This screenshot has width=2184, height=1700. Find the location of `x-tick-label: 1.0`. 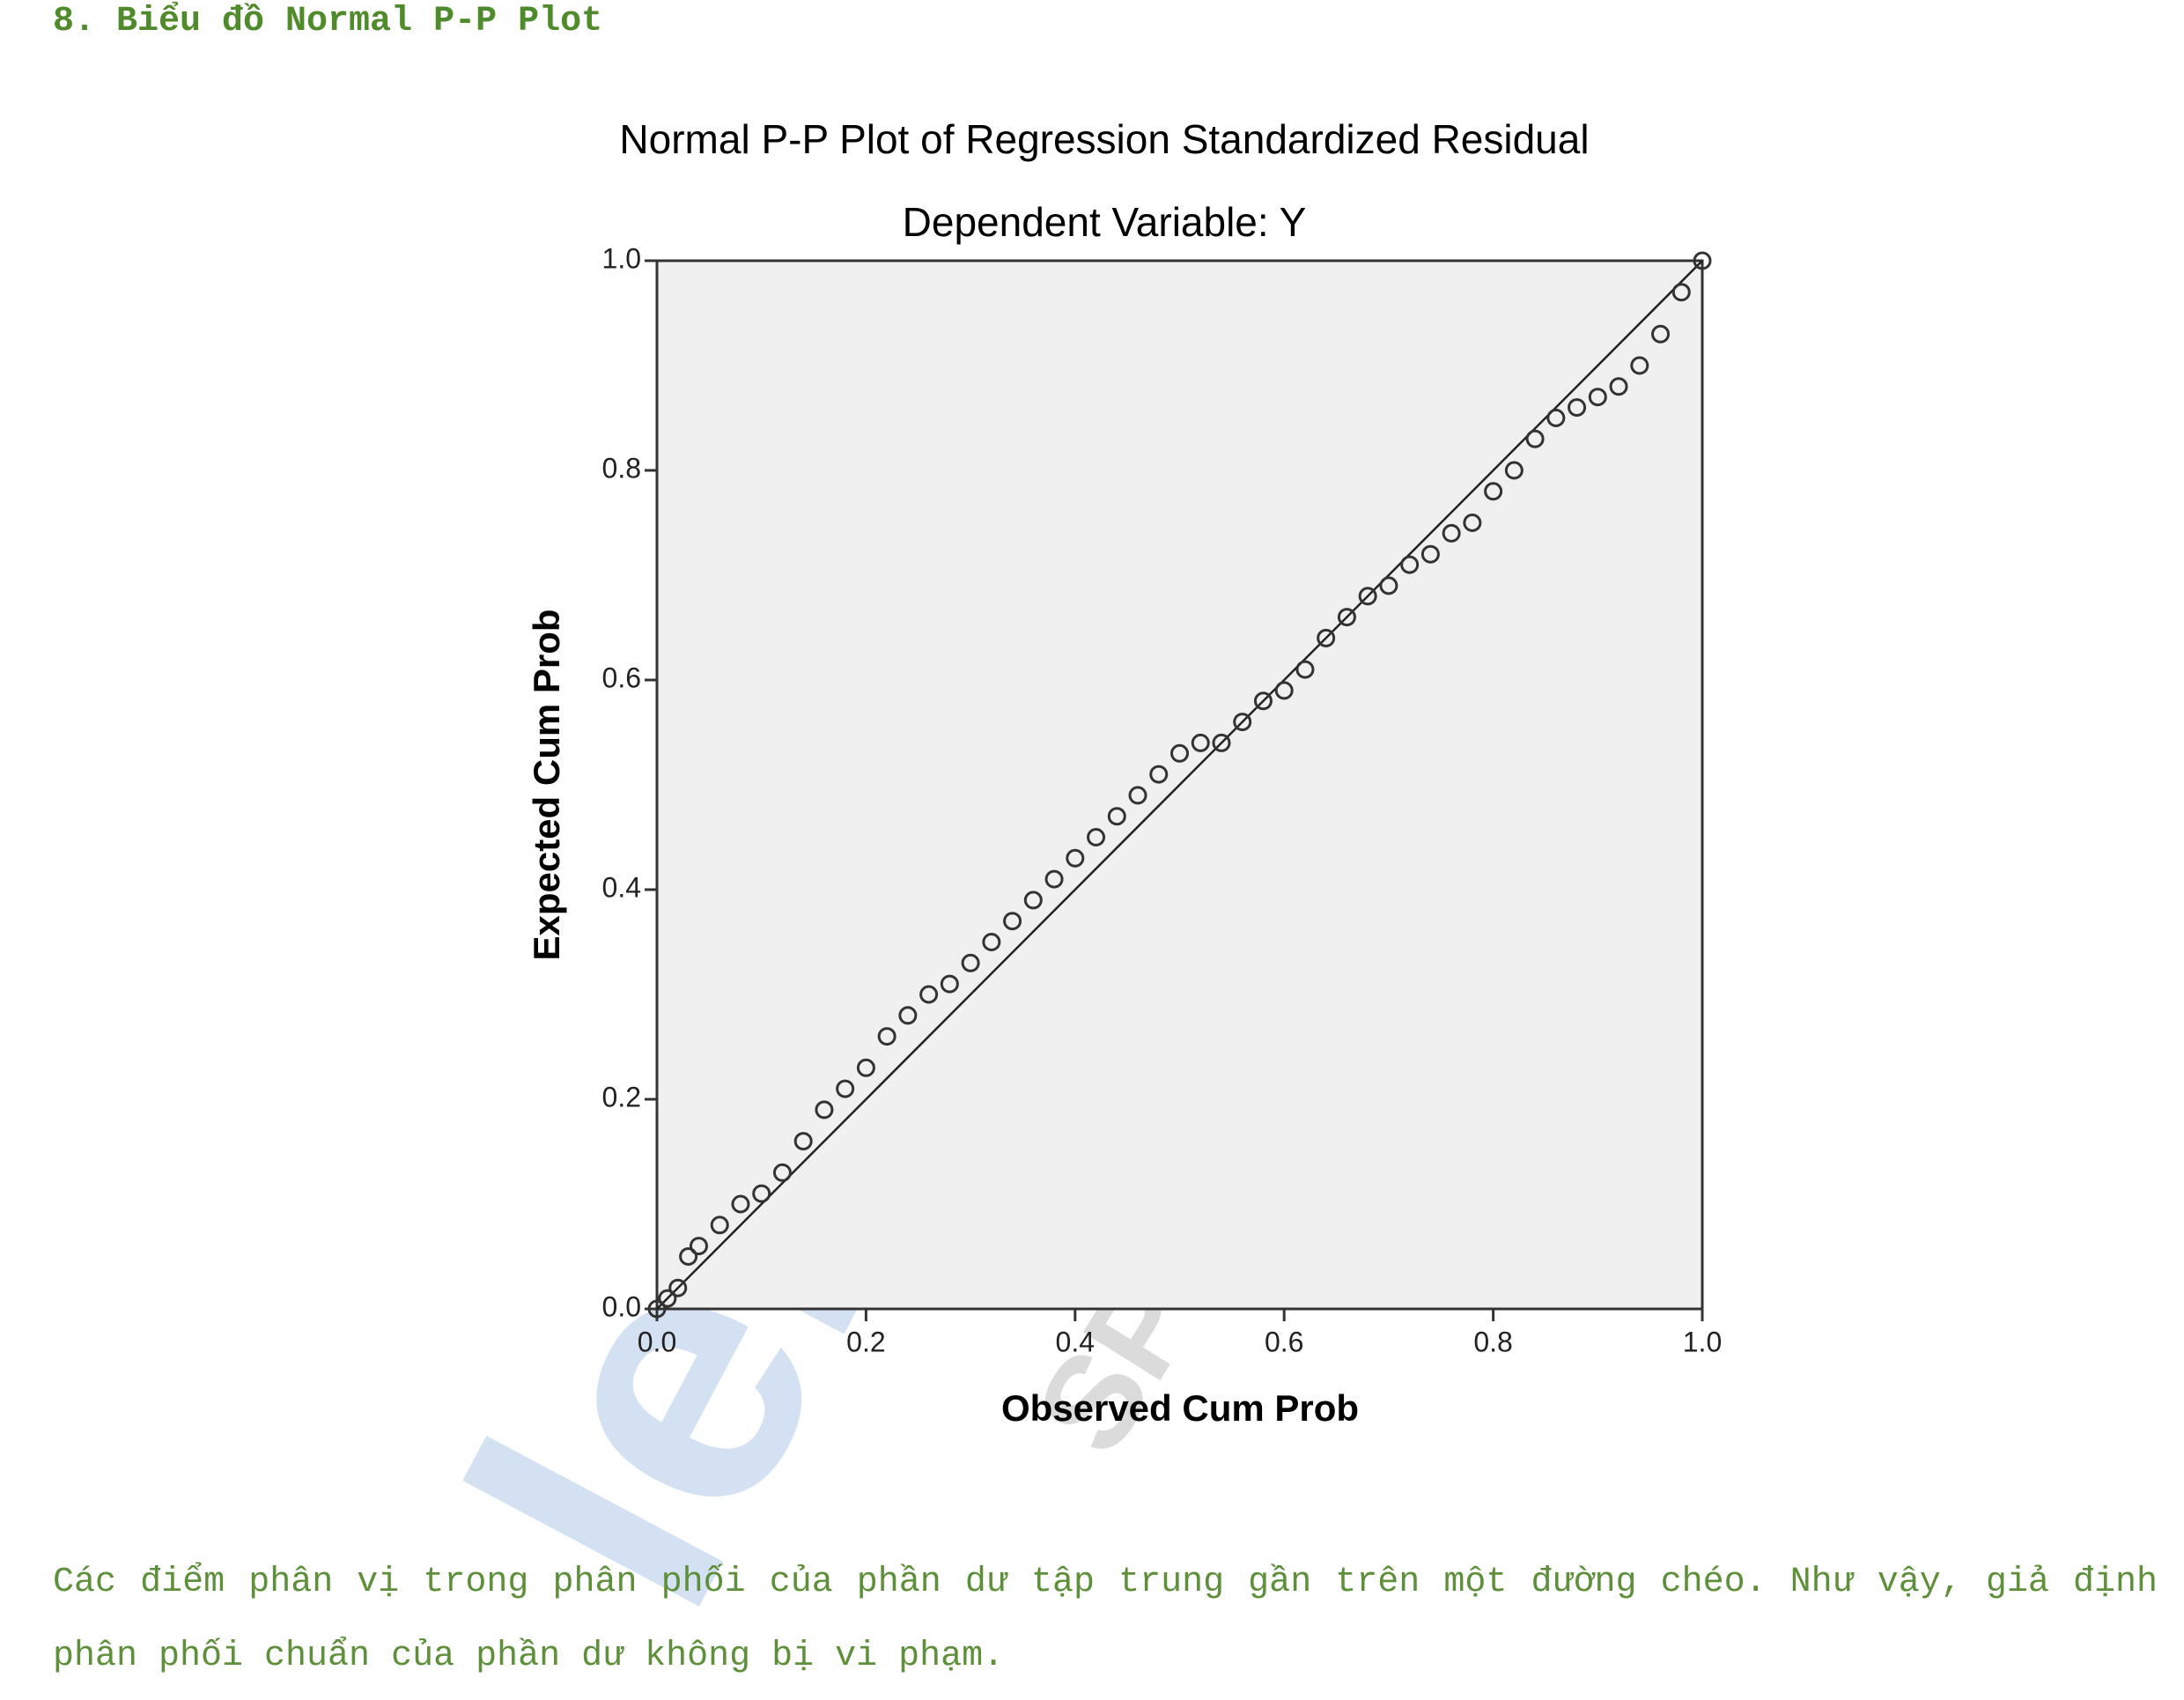

x-tick-label: 1.0 is located at coordinates (1702, 1341).